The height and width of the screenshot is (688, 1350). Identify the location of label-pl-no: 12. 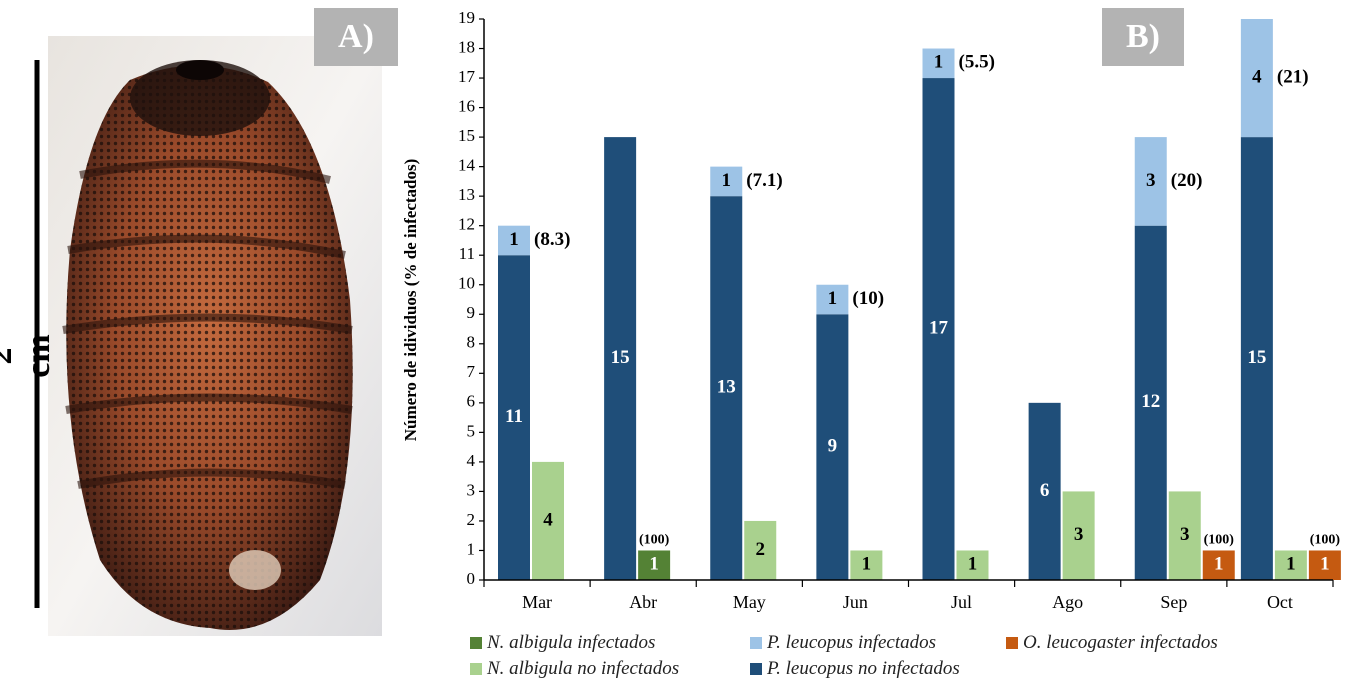
(1150, 401).